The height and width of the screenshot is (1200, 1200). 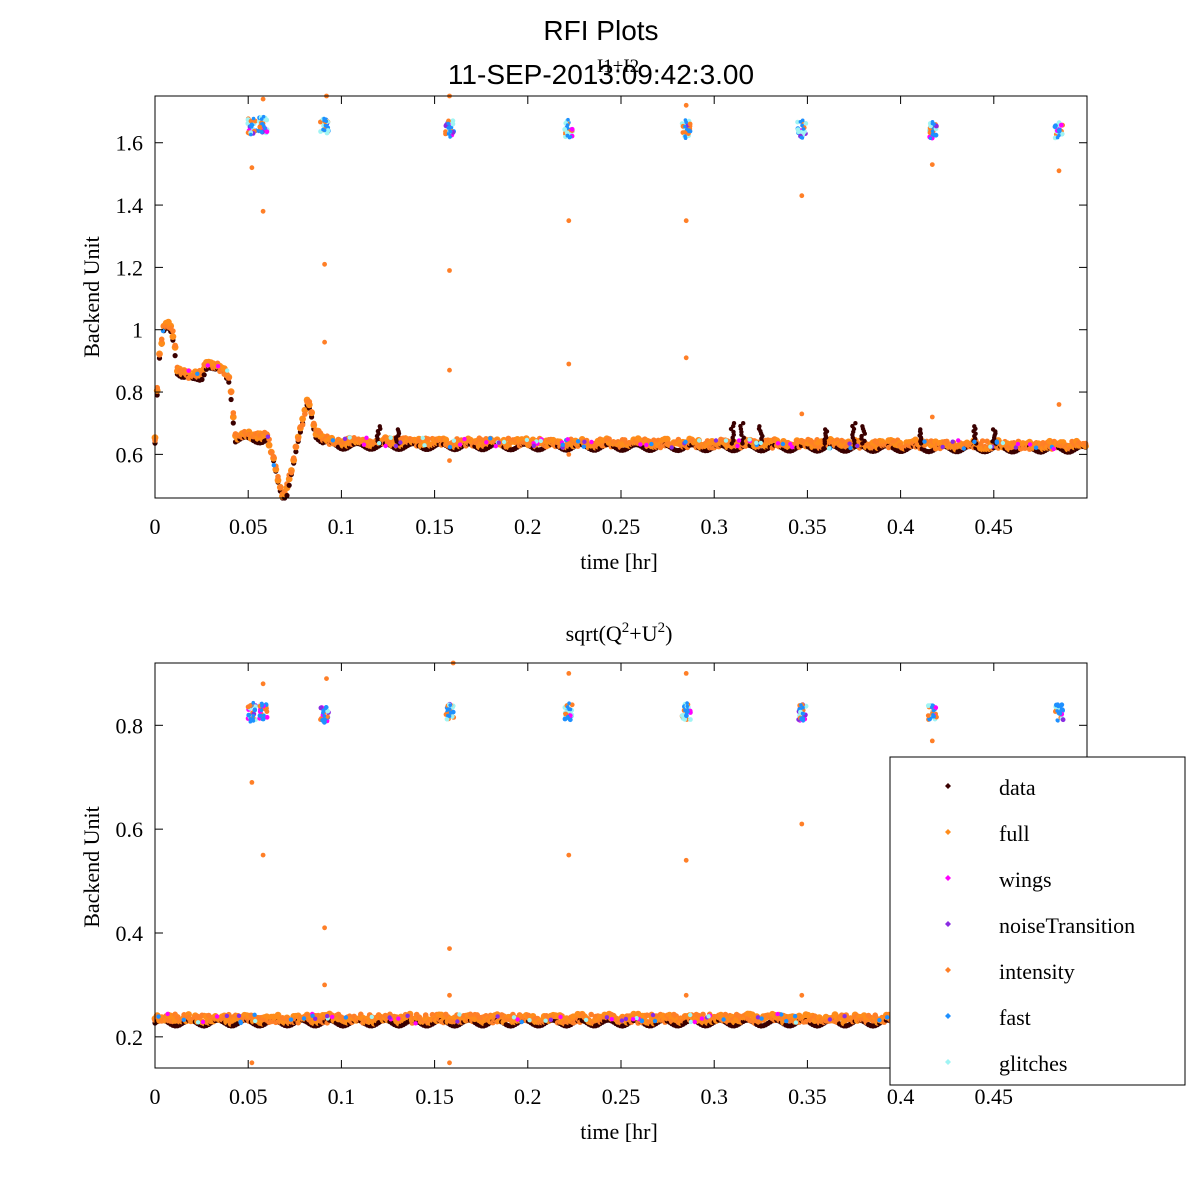 What do you see at coordinates (528, 1096) in the screenshot?
I see `x-tick-label: 0.2` at bounding box center [528, 1096].